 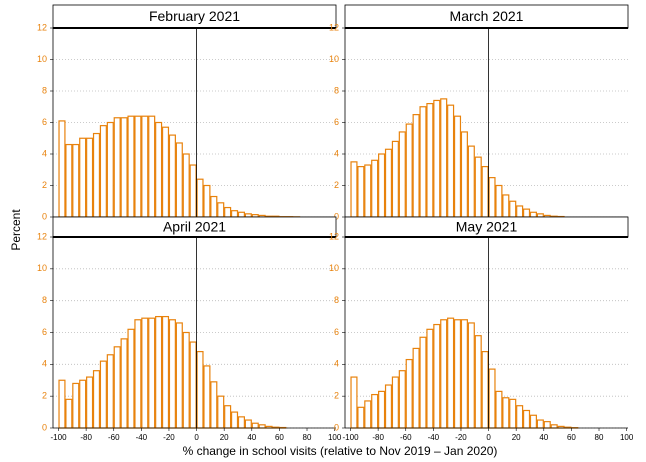 I want to click on panel-title: April 2021, so click(x=194, y=227).